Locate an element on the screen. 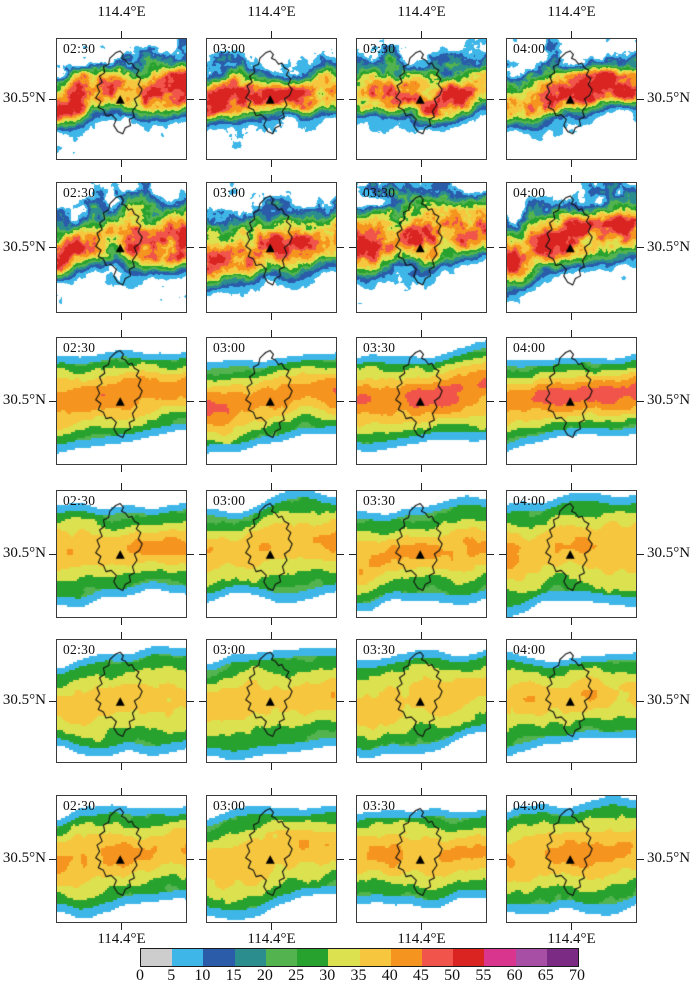 Image resolution: width=700 pixels, height=984 pixels. colorbar-tick-label: 5 is located at coordinates (171, 975).